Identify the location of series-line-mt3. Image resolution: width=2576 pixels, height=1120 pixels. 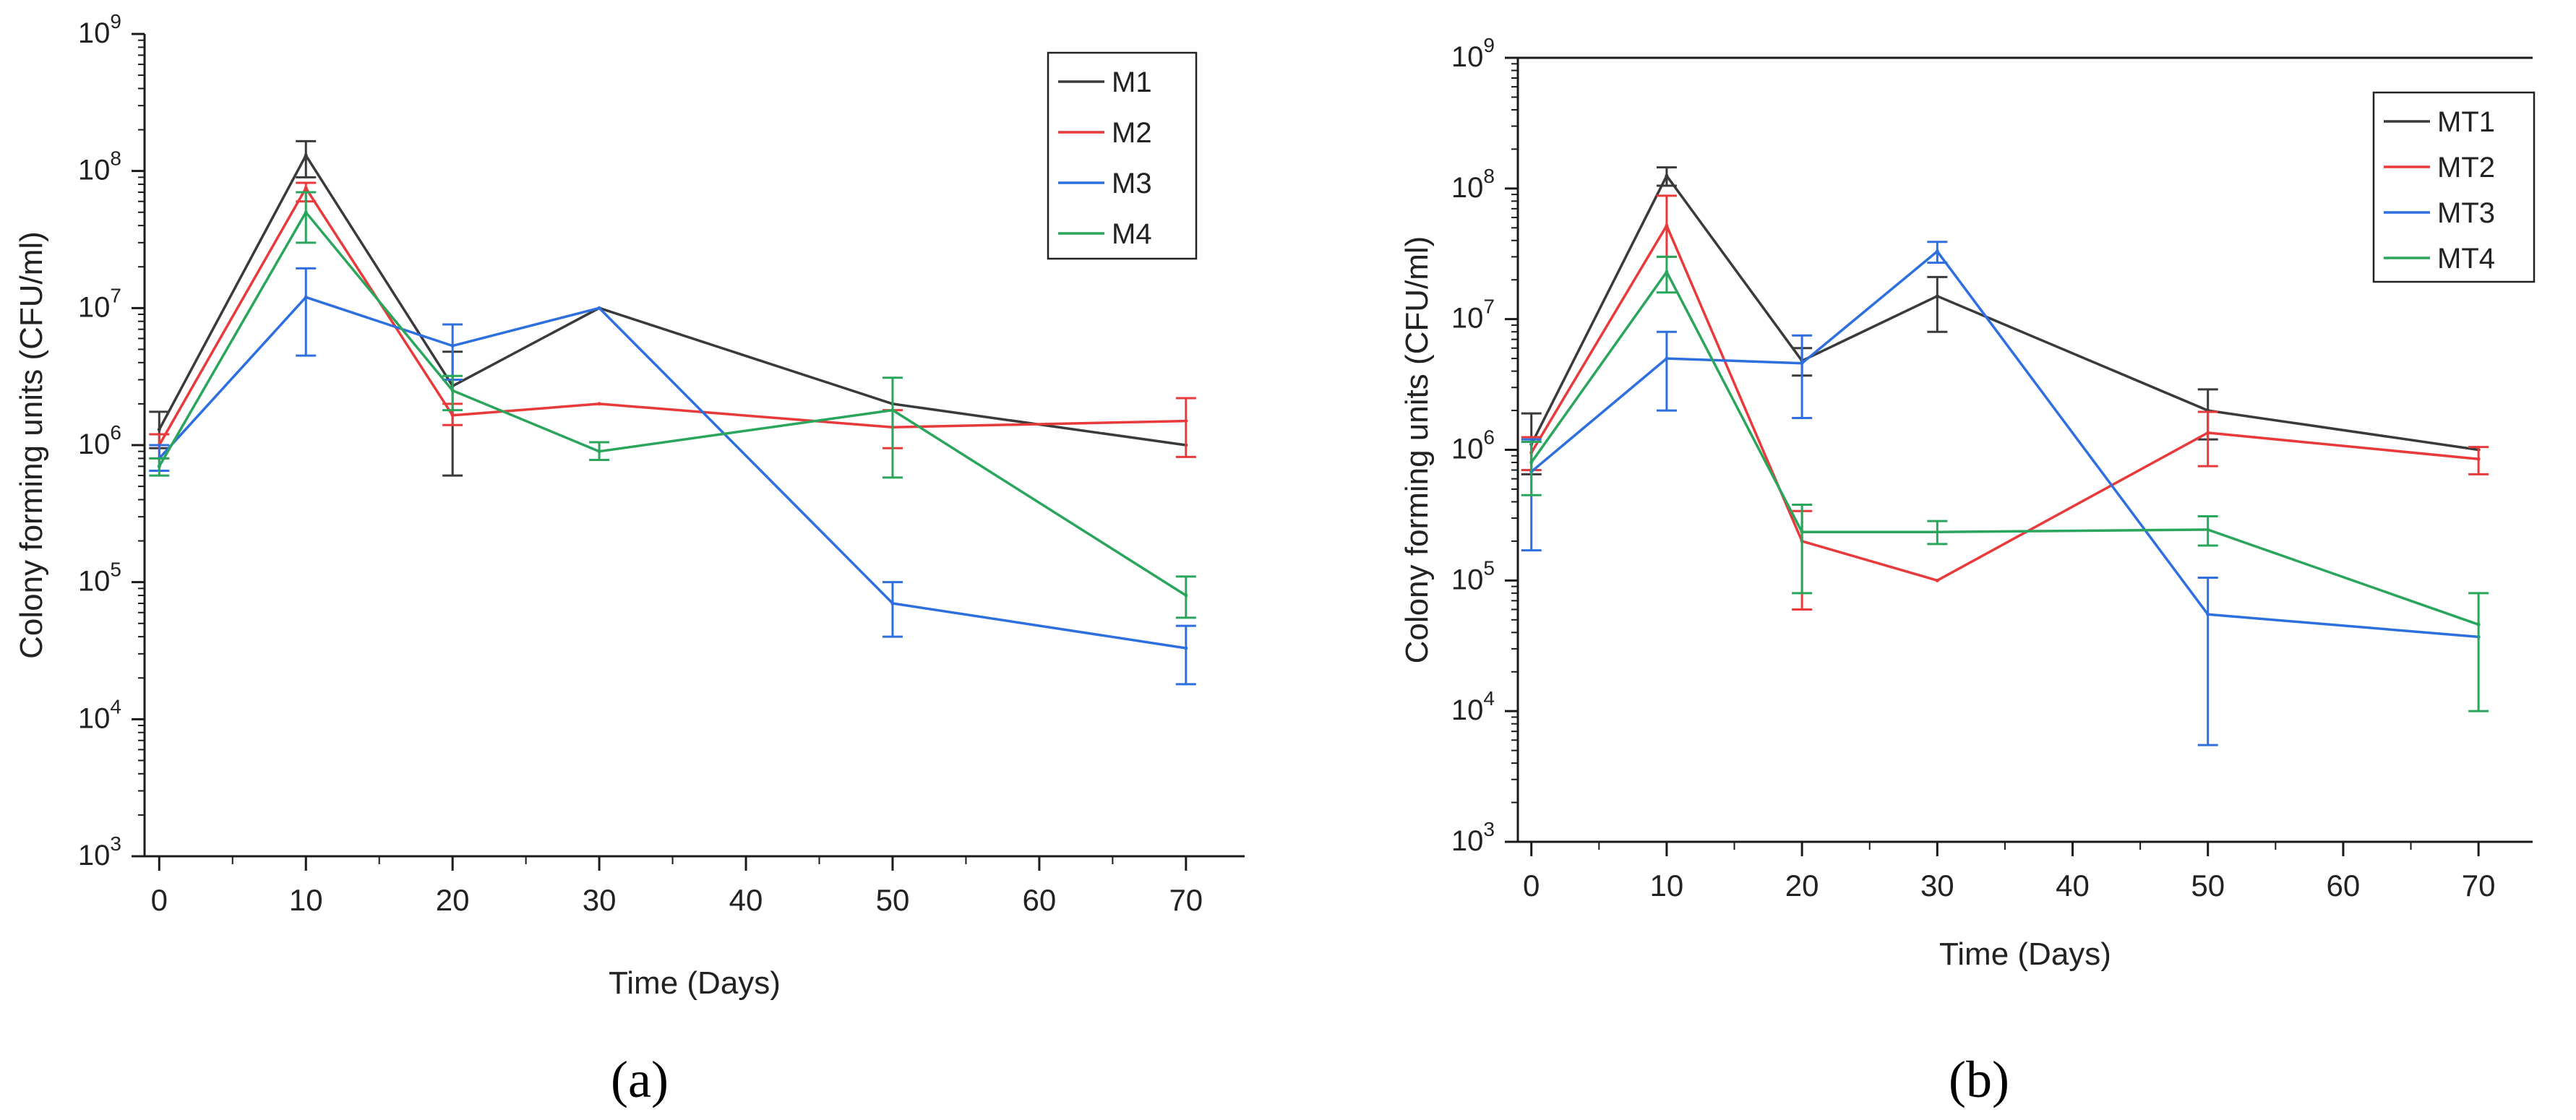
(2005, 444).